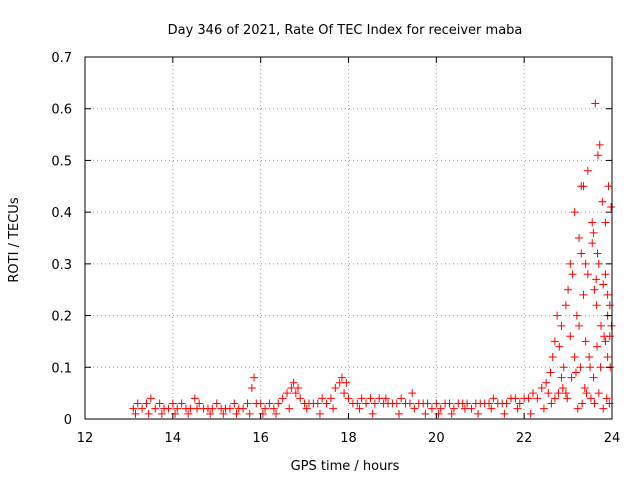 The height and width of the screenshot is (480, 640). I want to click on x-tick-label: 20, so click(436, 438).